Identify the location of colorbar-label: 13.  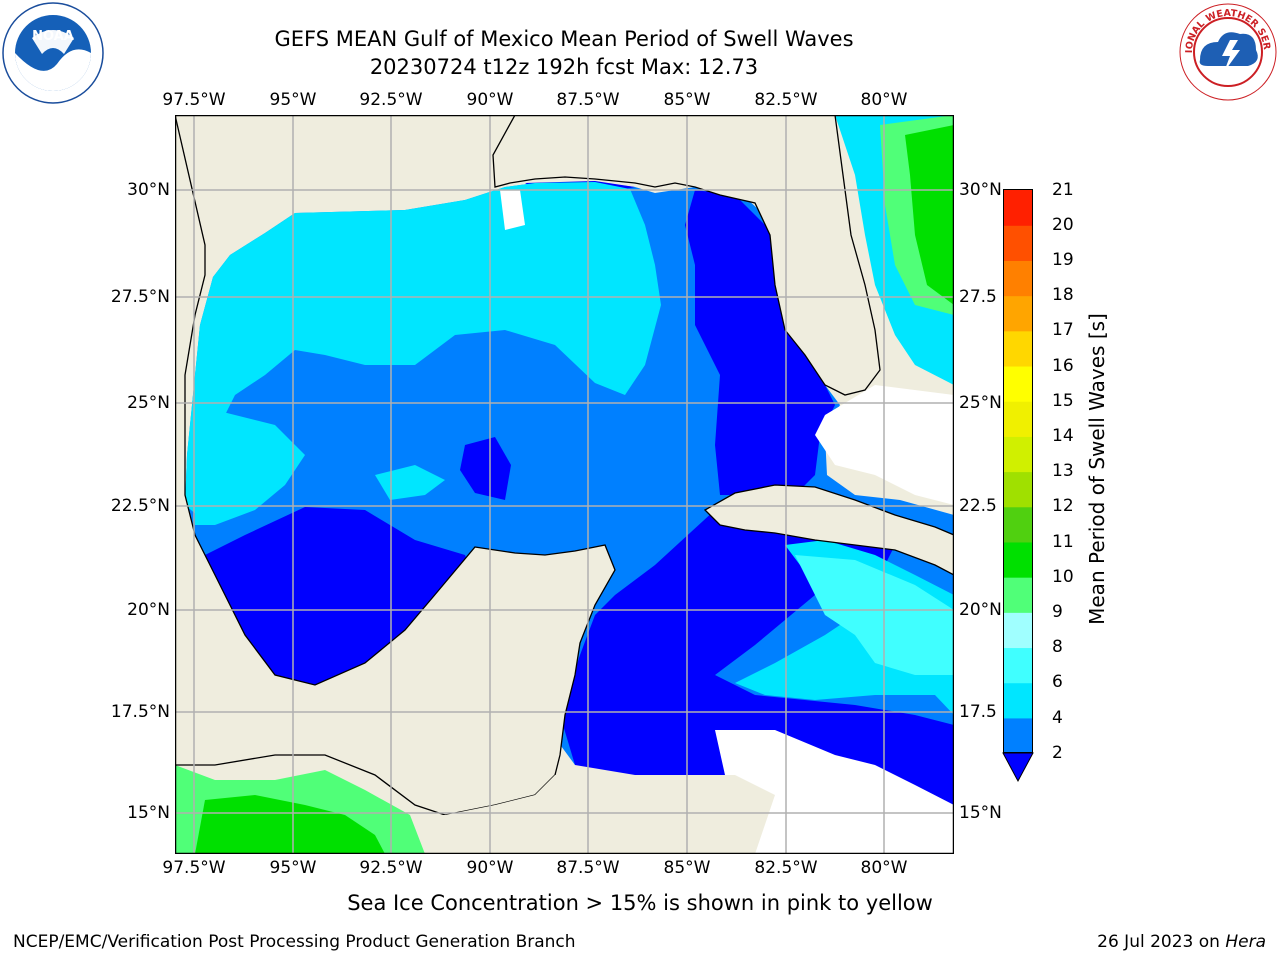
(1063, 471).